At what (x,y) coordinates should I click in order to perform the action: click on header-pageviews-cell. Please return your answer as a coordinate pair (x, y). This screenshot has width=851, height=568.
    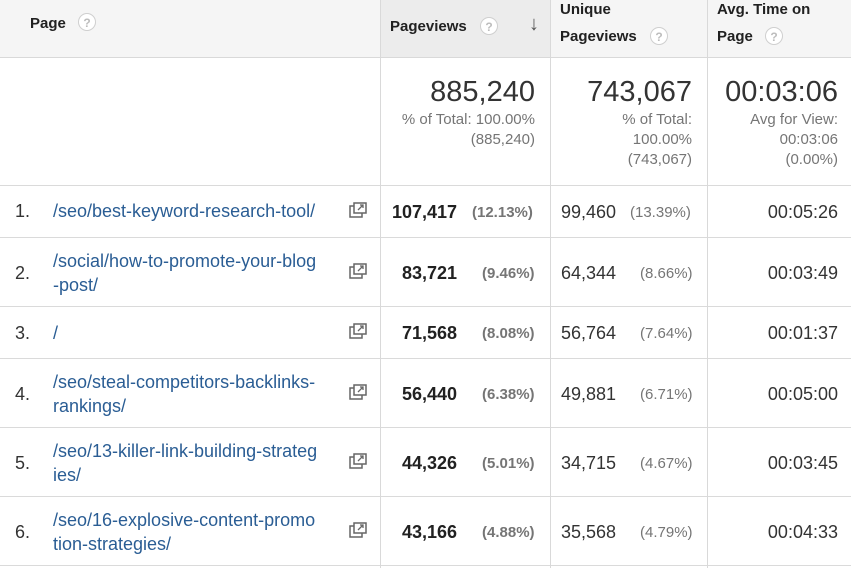
    Looking at the image, I should click on (465, 29).